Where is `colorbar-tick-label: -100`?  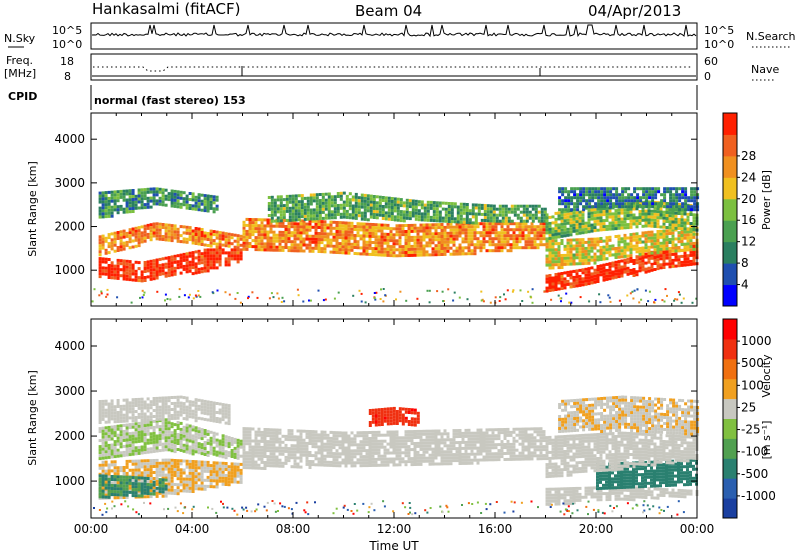
colorbar-tick-label: -100 is located at coordinates (754, 452).